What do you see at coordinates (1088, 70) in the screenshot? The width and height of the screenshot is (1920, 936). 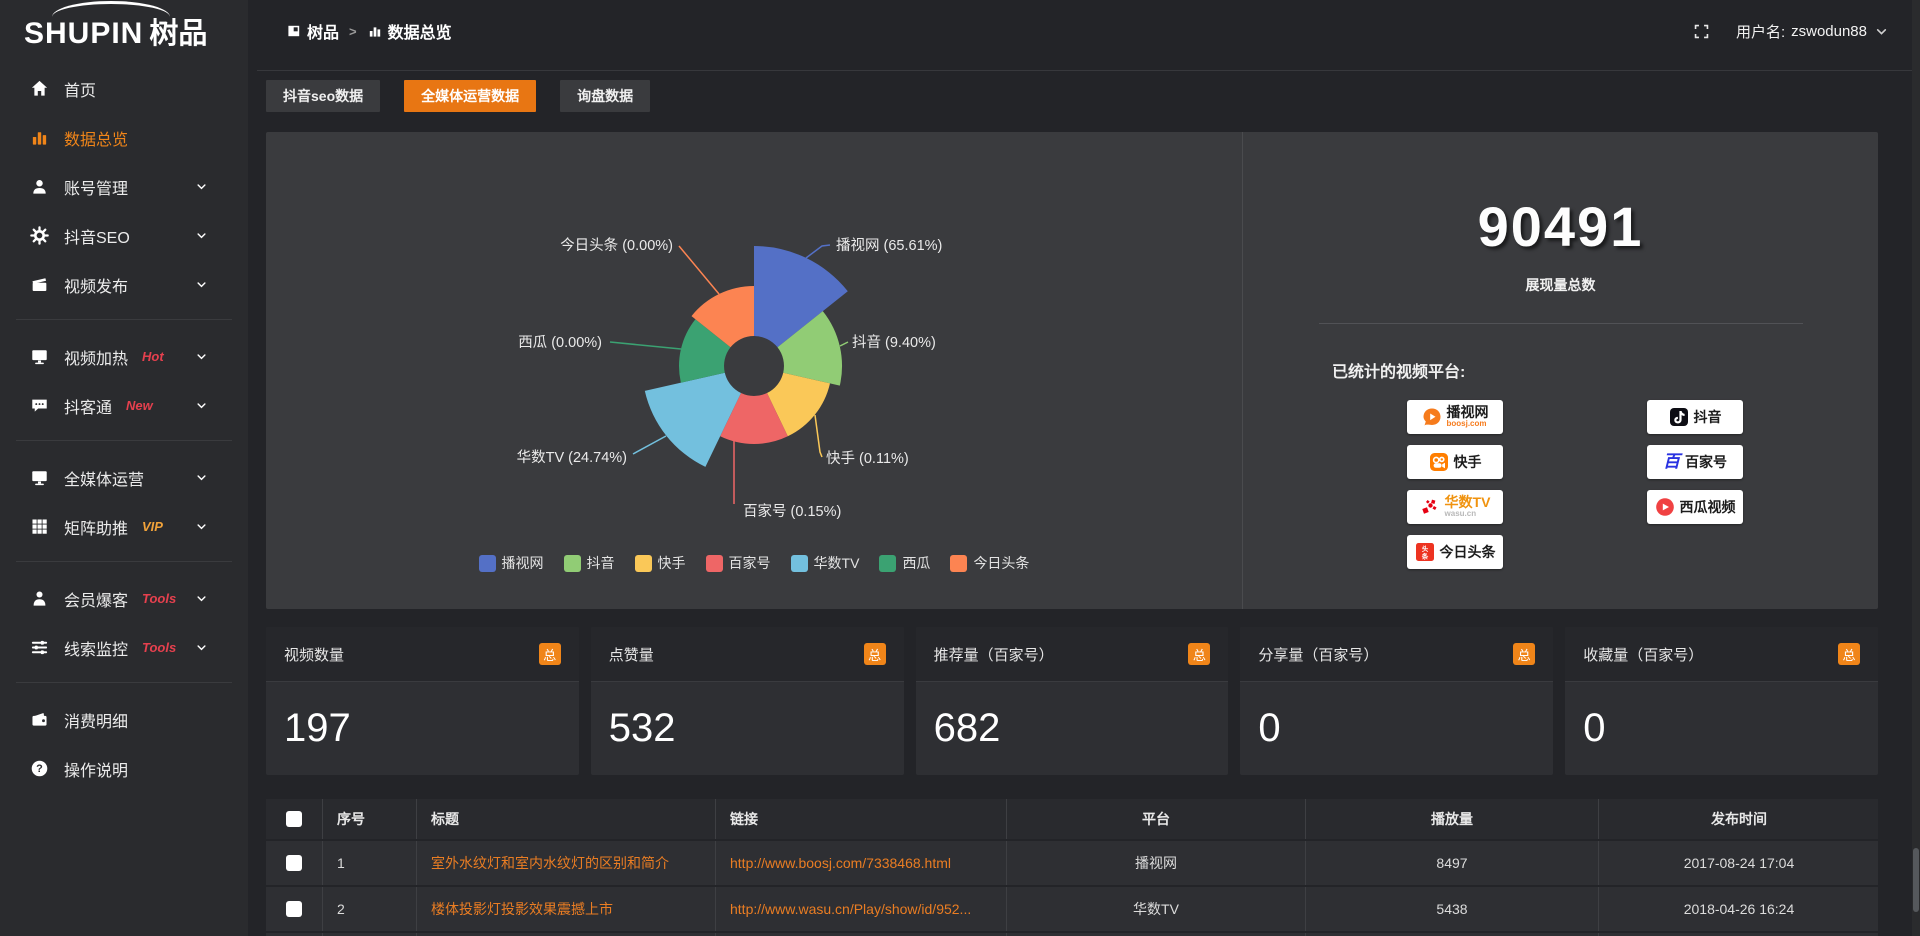 I see `header-divider` at bounding box center [1088, 70].